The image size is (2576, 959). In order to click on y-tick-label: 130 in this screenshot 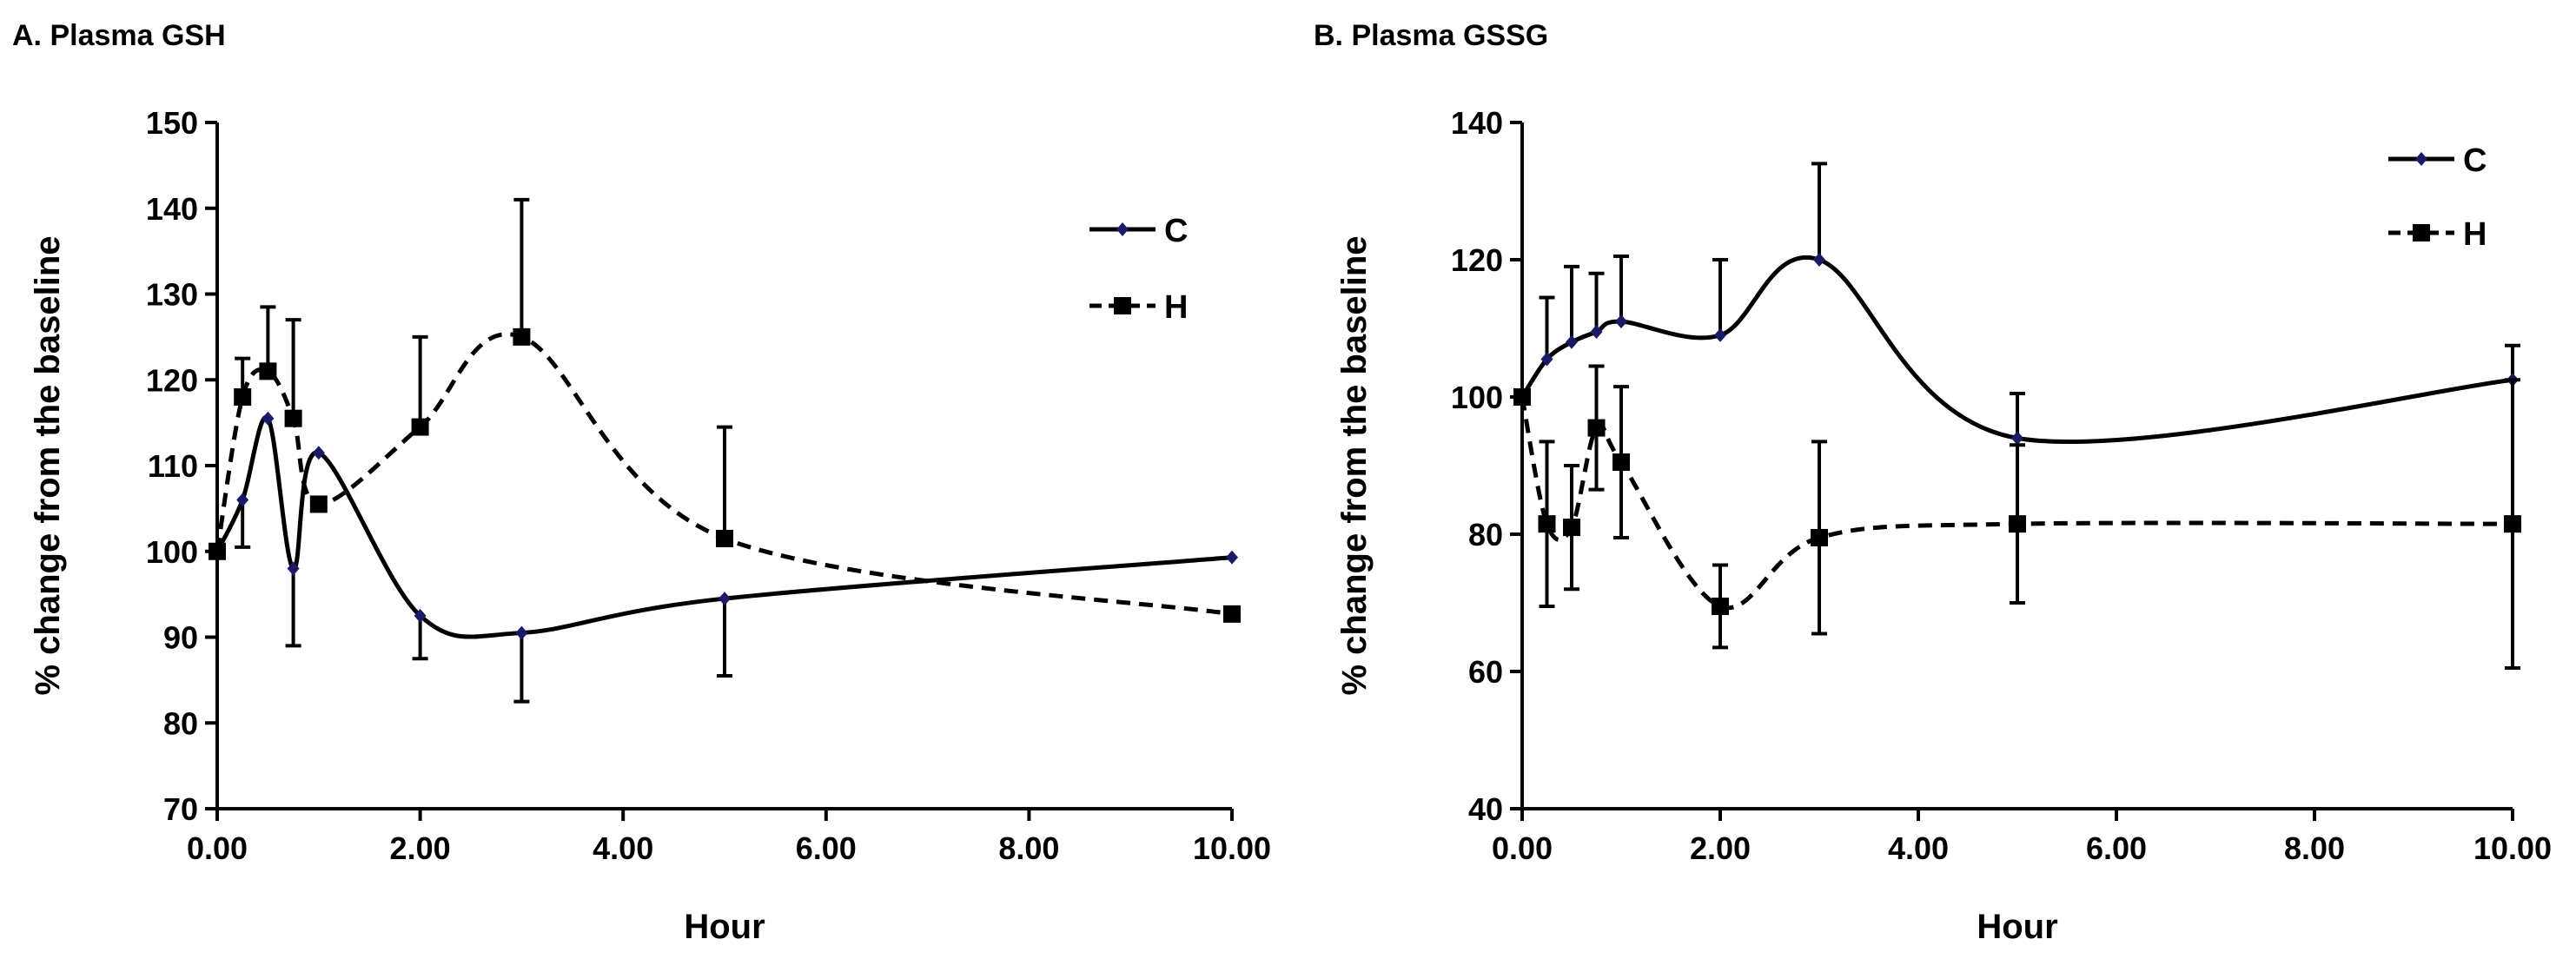, I will do `click(172, 295)`.